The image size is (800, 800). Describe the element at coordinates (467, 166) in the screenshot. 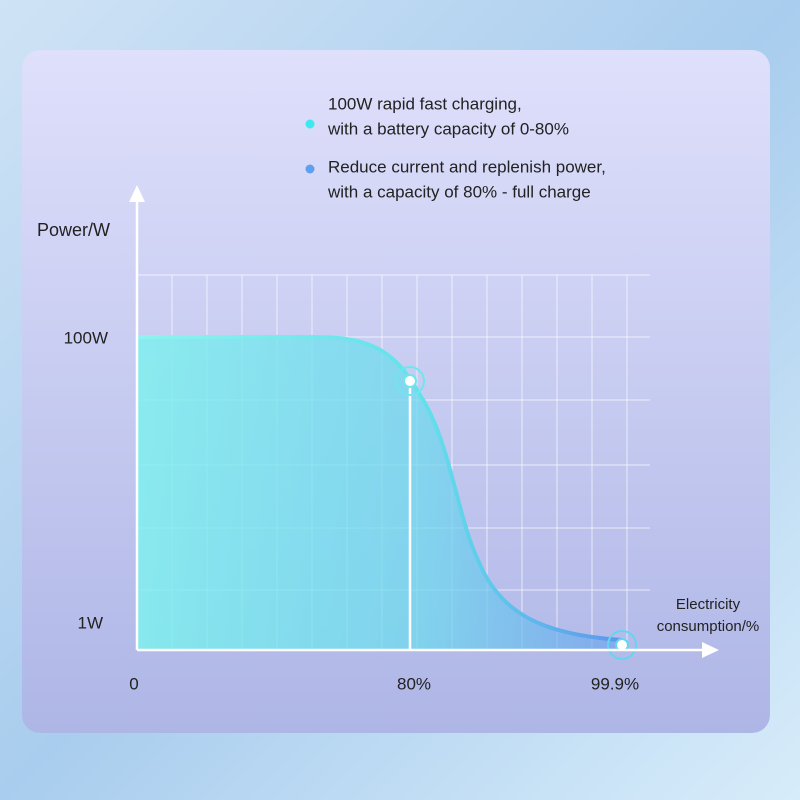

I see `legend-text: Reduce current and replenish power,` at that location.